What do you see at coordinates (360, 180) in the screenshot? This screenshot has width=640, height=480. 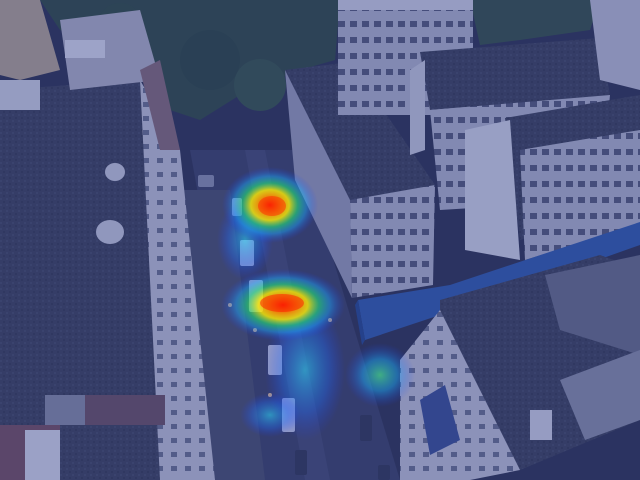 I see `central-block` at bounding box center [360, 180].